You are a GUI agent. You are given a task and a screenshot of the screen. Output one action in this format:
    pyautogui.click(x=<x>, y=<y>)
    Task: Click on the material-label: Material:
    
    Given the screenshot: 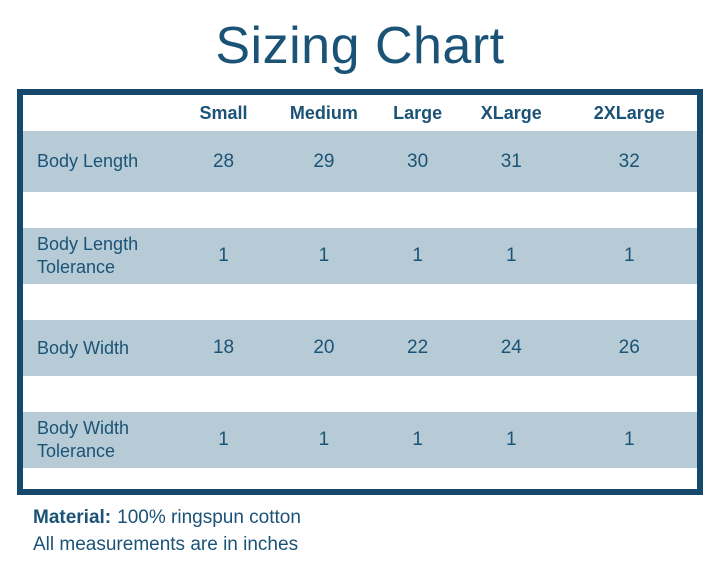 What is the action you would take?
    pyautogui.click(x=72, y=517)
    